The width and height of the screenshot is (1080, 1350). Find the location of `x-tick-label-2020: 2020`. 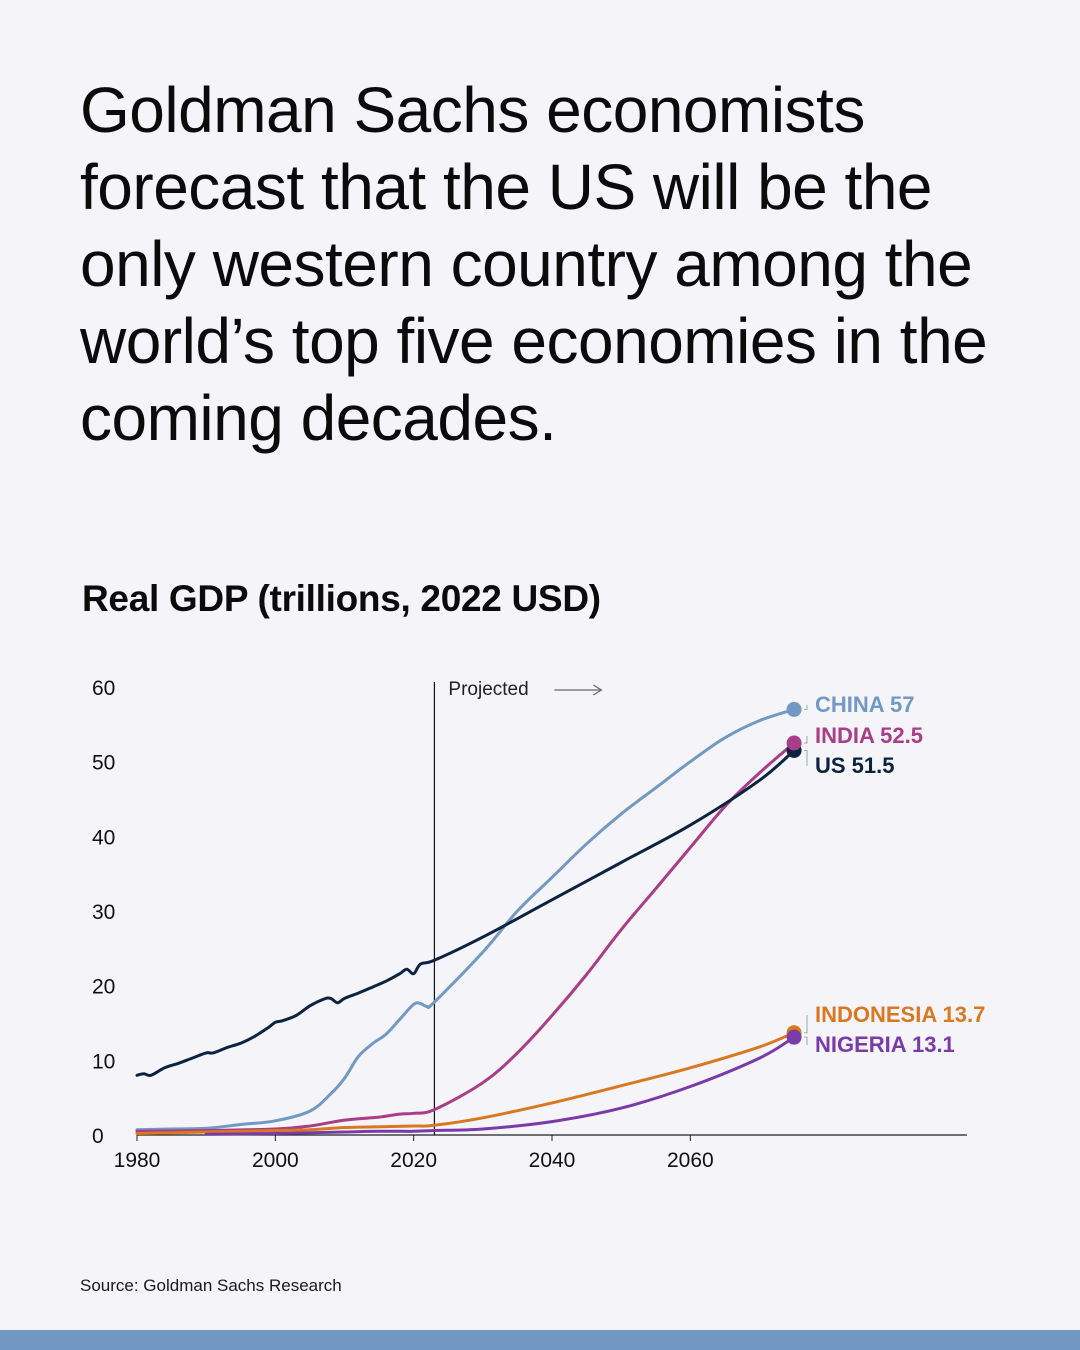

x-tick-label-2020: 2020 is located at coordinates (413, 1160).